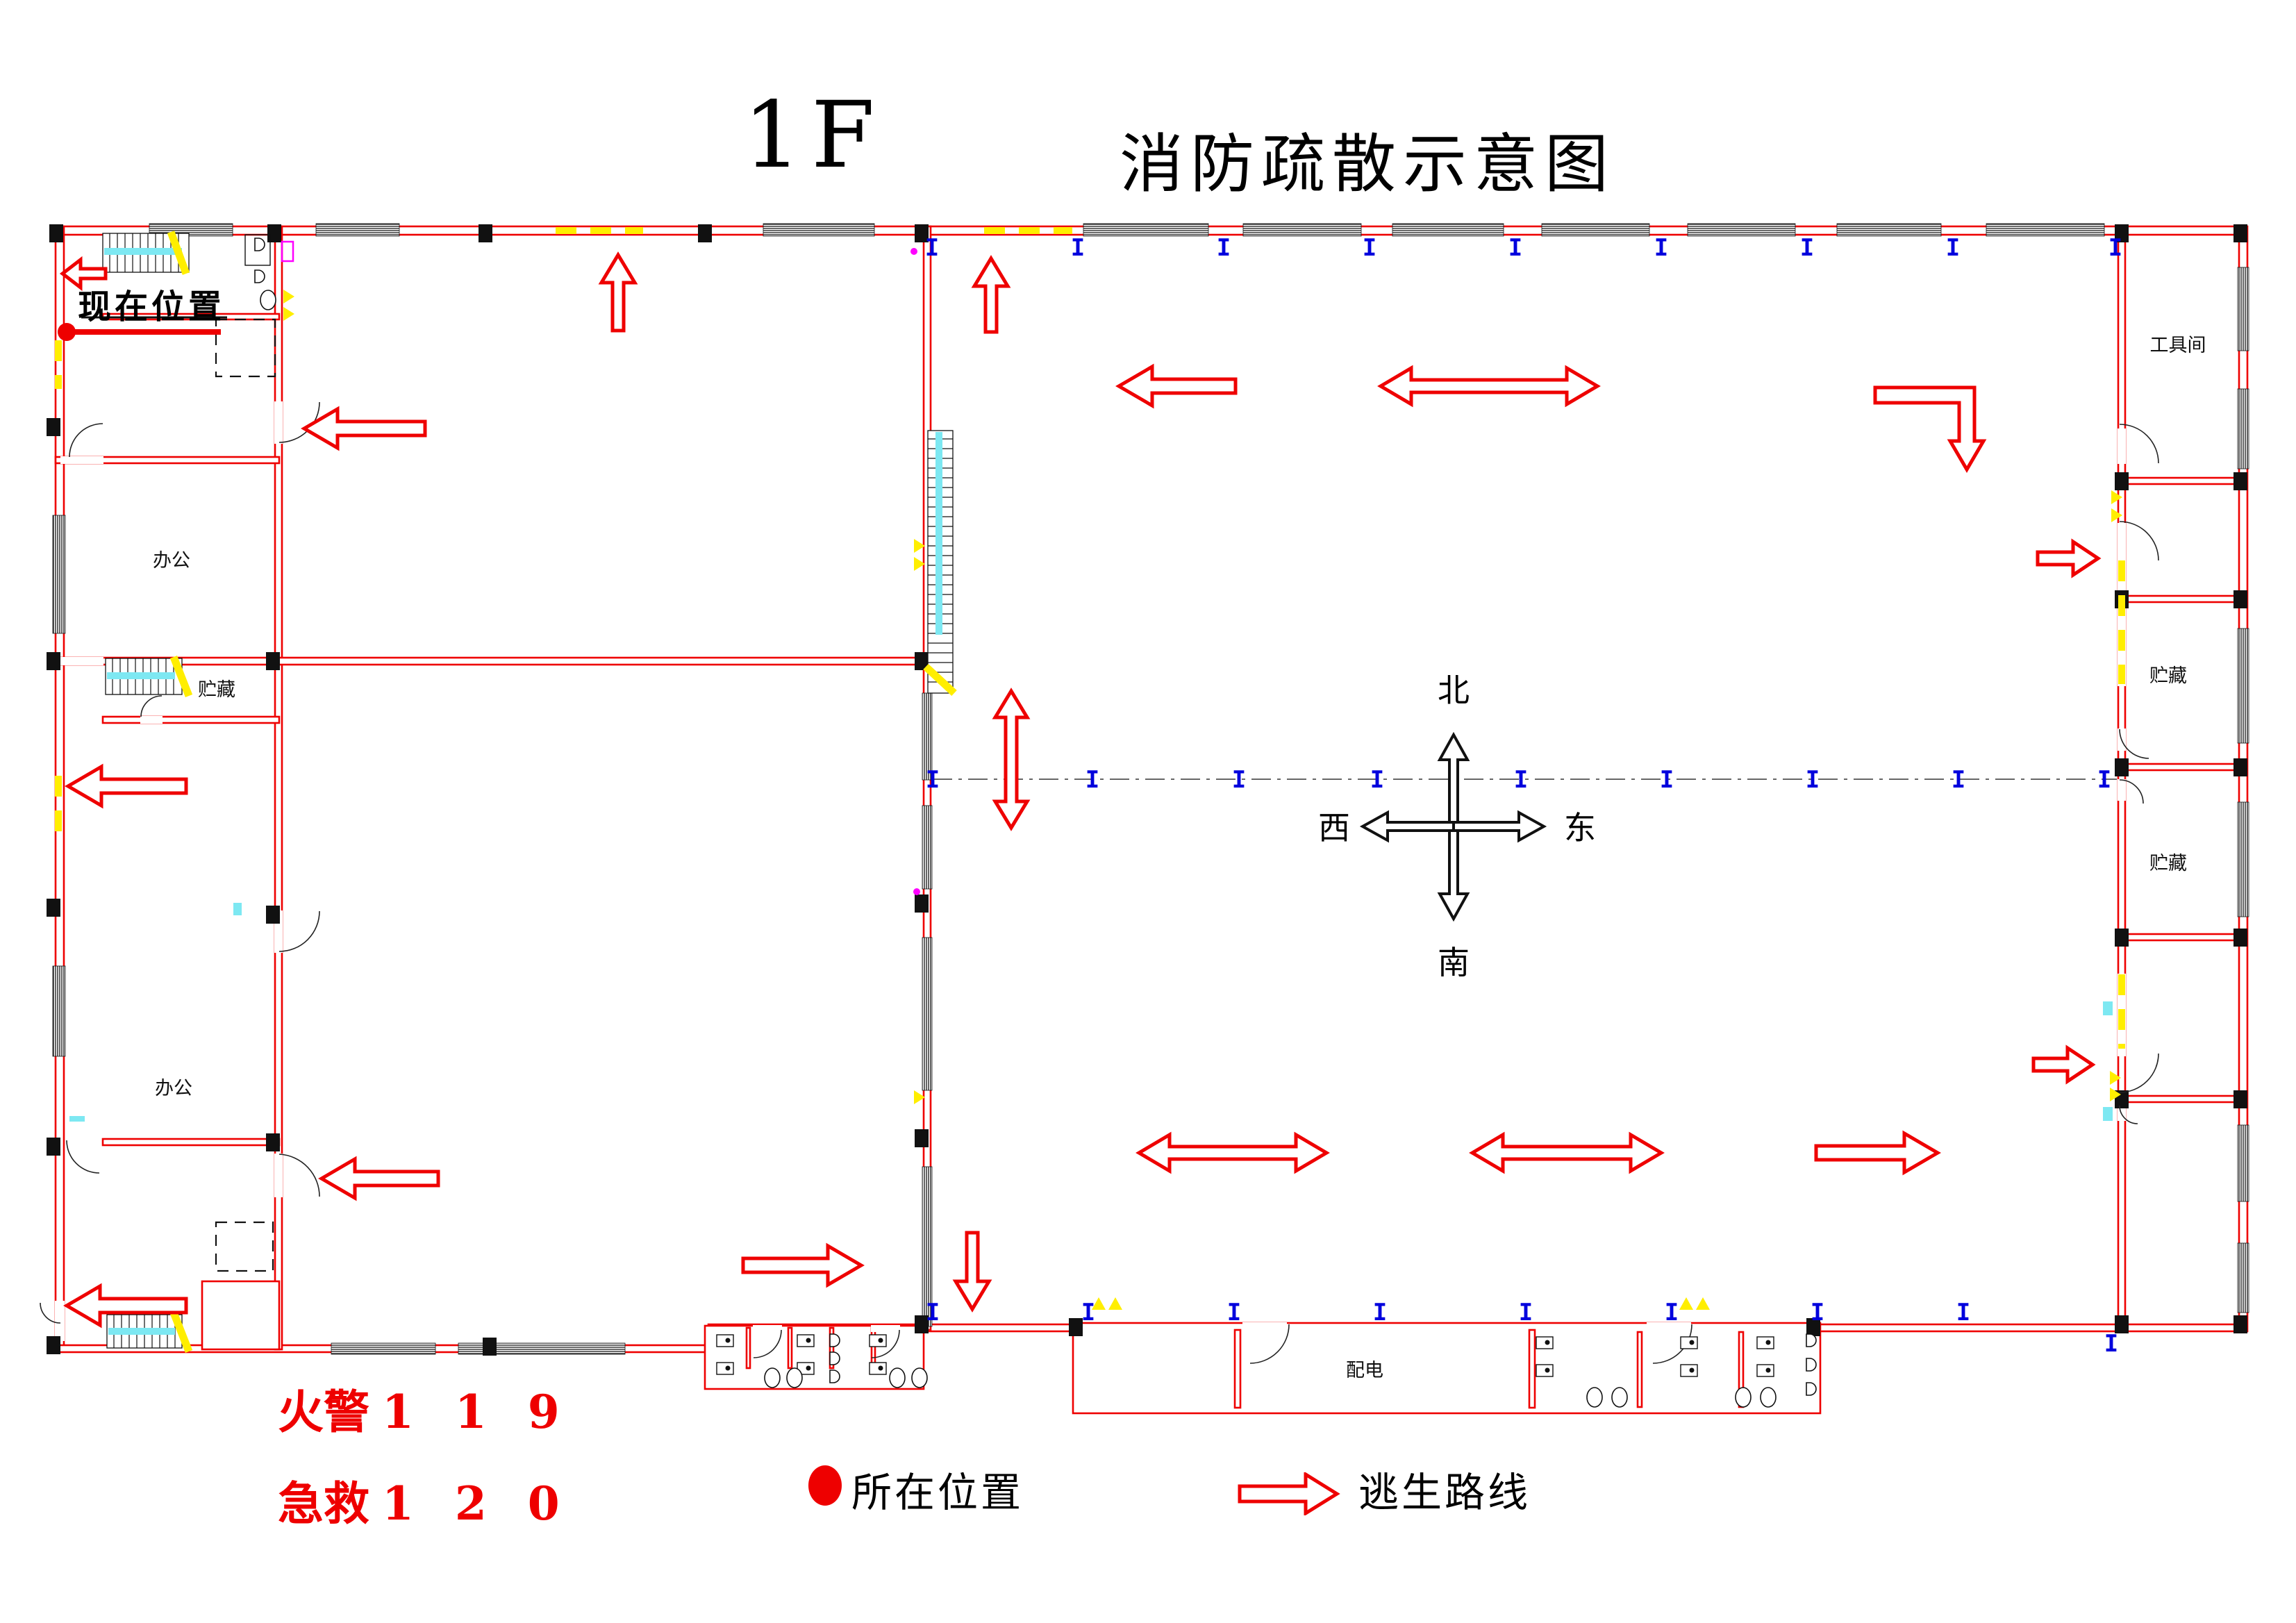 The width and height of the screenshot is (2296, 1623). What do you see at coordinates (825, 1485) in the screenshot?
I see `location-dot-icon` at bounding box center [825, 1485].